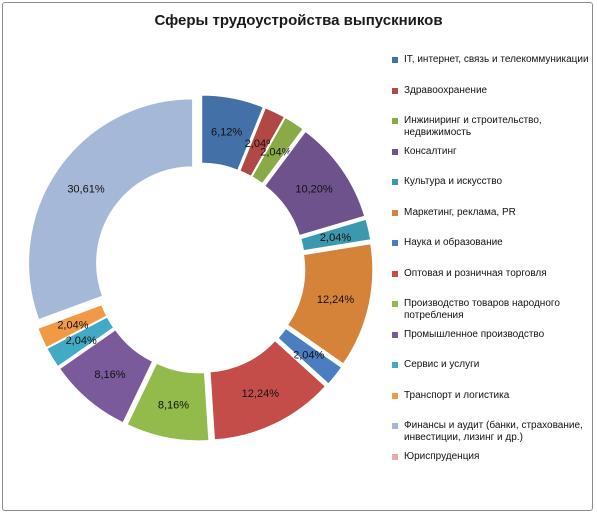  What do you see at coordinates (453, 242) in the screenshot?
I see `legend-label: Наука и образование` at bounding box center [453, 242].